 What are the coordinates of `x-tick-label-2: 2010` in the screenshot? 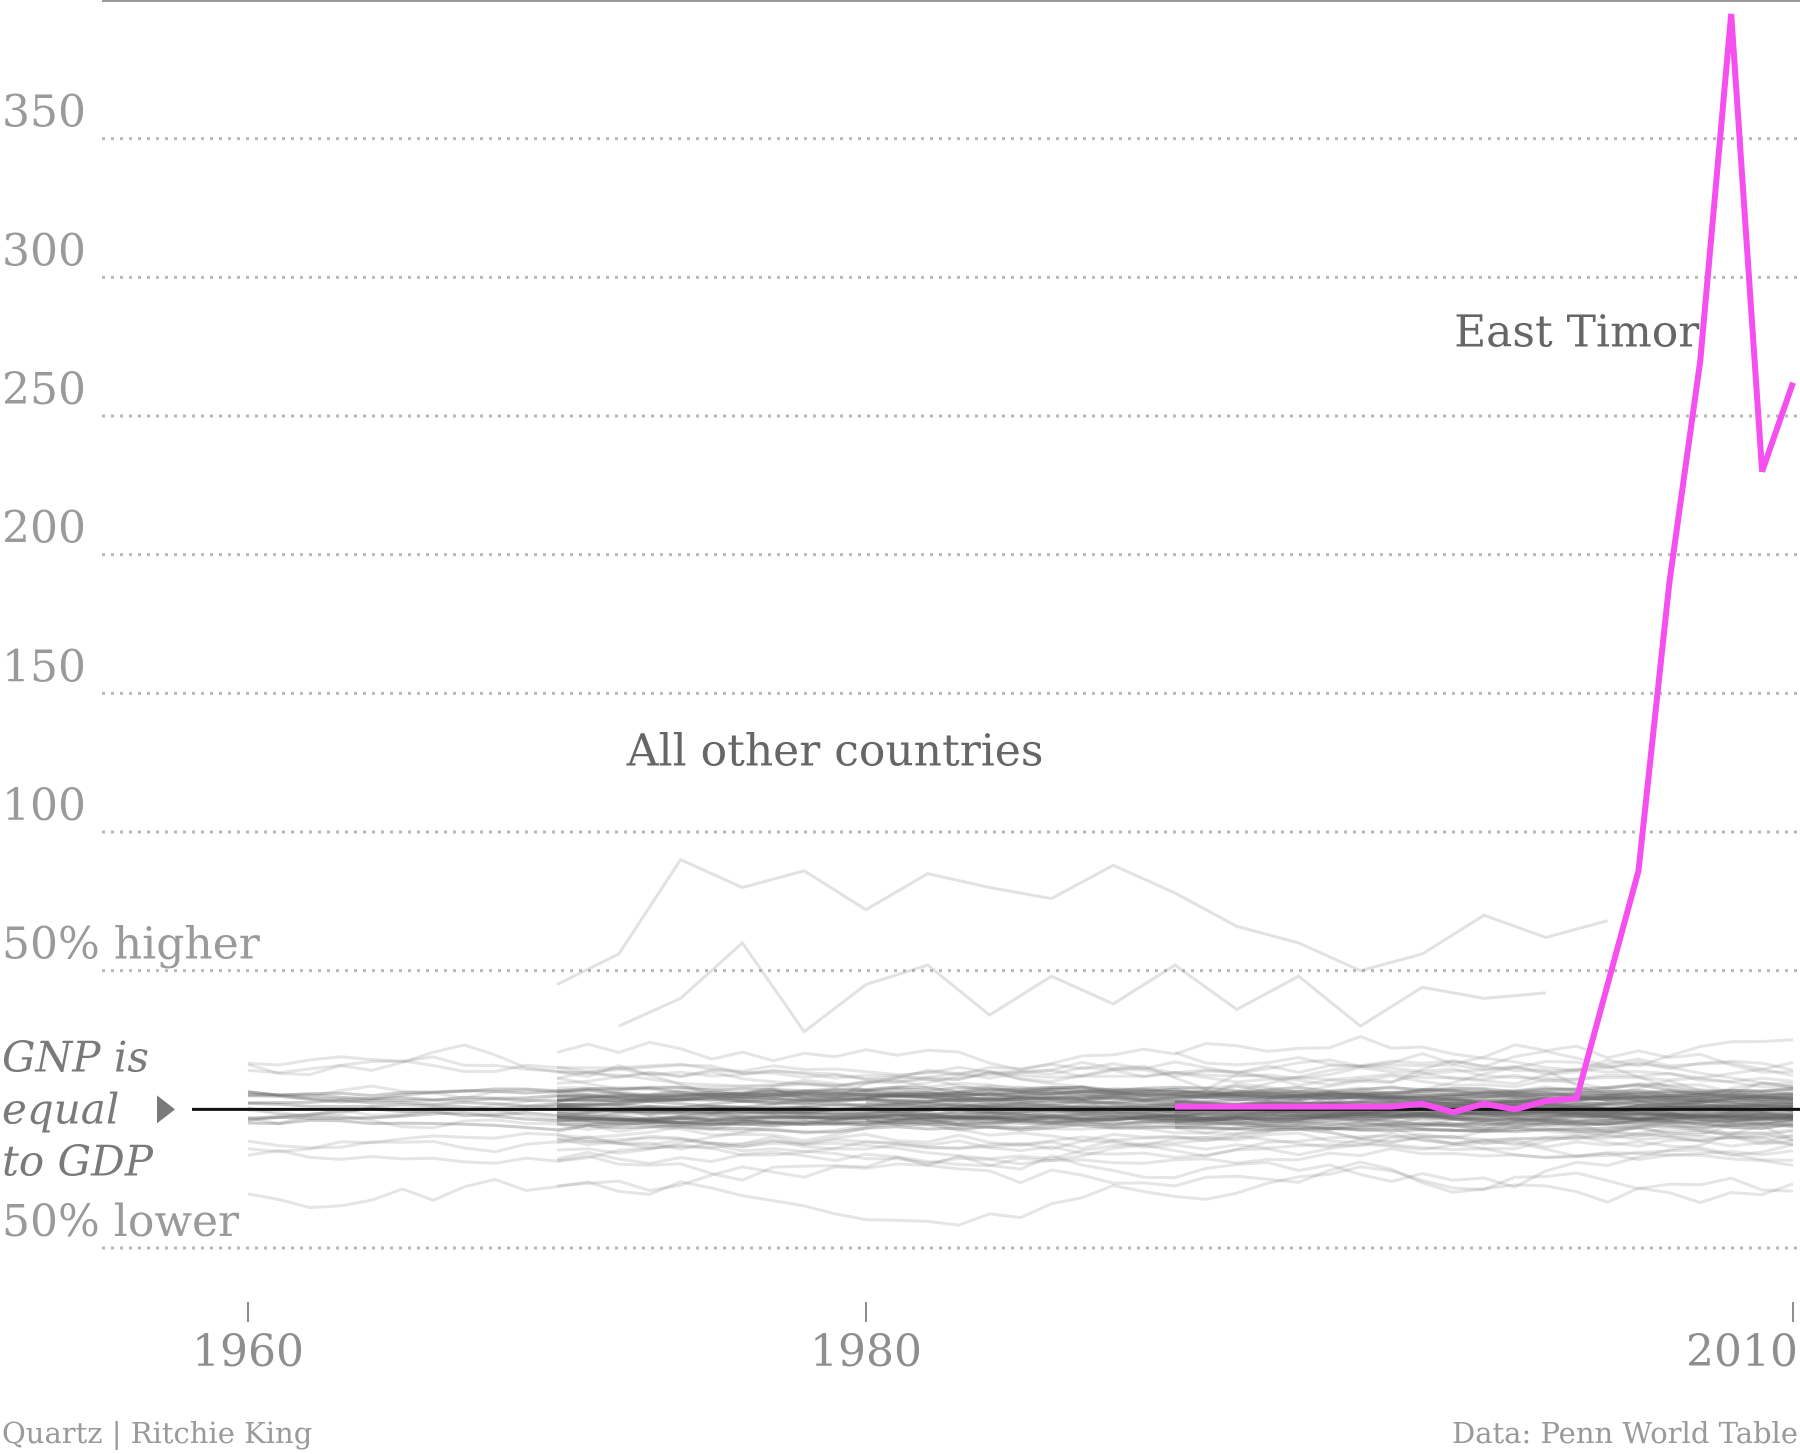 It's located at (1742, 1351).